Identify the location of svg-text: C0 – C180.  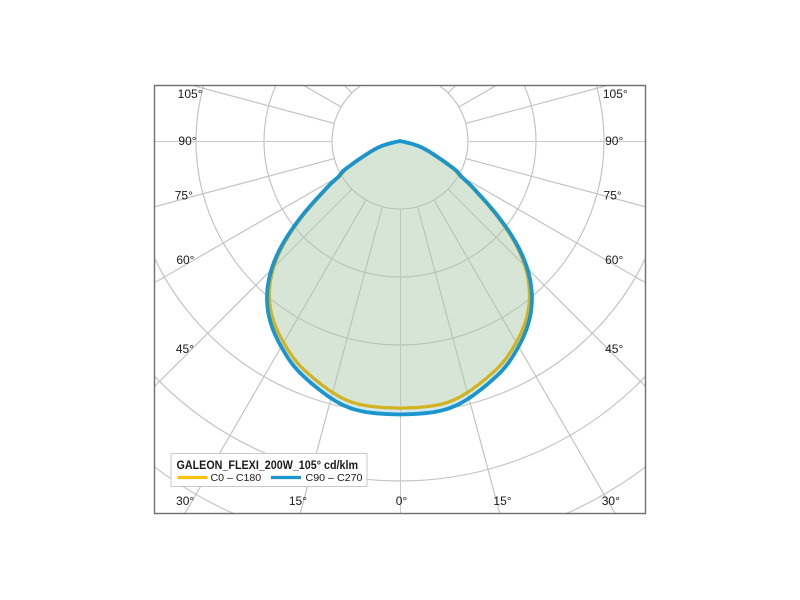
(236, 478).